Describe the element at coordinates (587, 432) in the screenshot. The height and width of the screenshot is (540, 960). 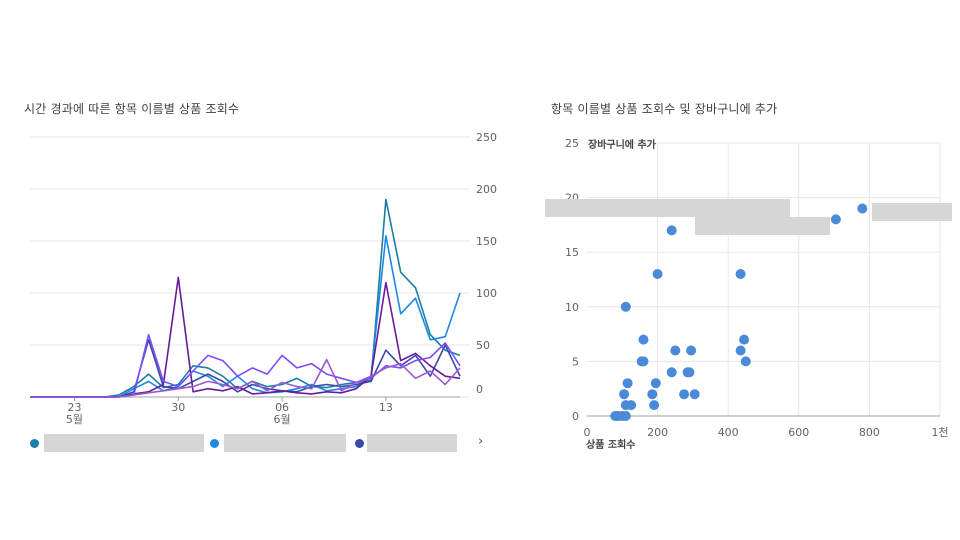
I see `x-tick-label: 0` at that location.